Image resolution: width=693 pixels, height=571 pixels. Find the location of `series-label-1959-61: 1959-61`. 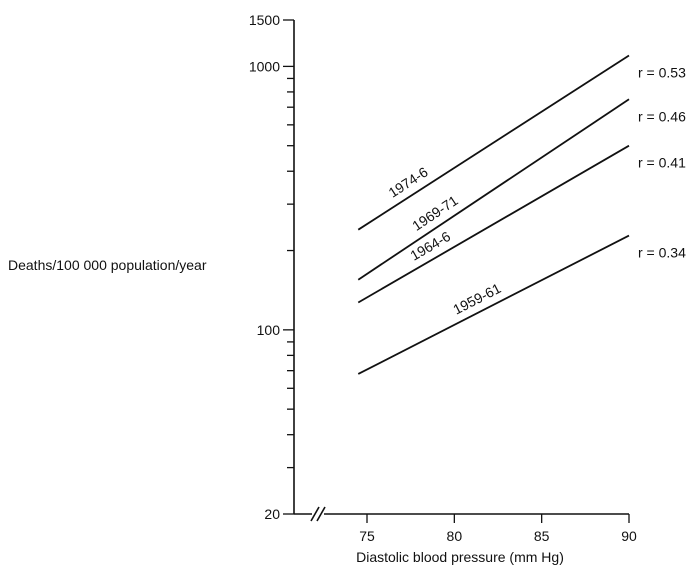

series-label-1959-61: 1959-61 is located at coordinates (476, 299).